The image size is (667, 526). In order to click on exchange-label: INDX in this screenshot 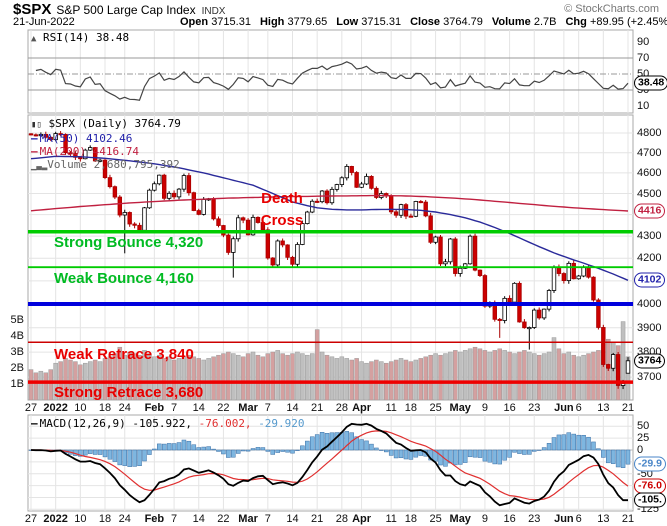, I will do `click(213, 11)`.